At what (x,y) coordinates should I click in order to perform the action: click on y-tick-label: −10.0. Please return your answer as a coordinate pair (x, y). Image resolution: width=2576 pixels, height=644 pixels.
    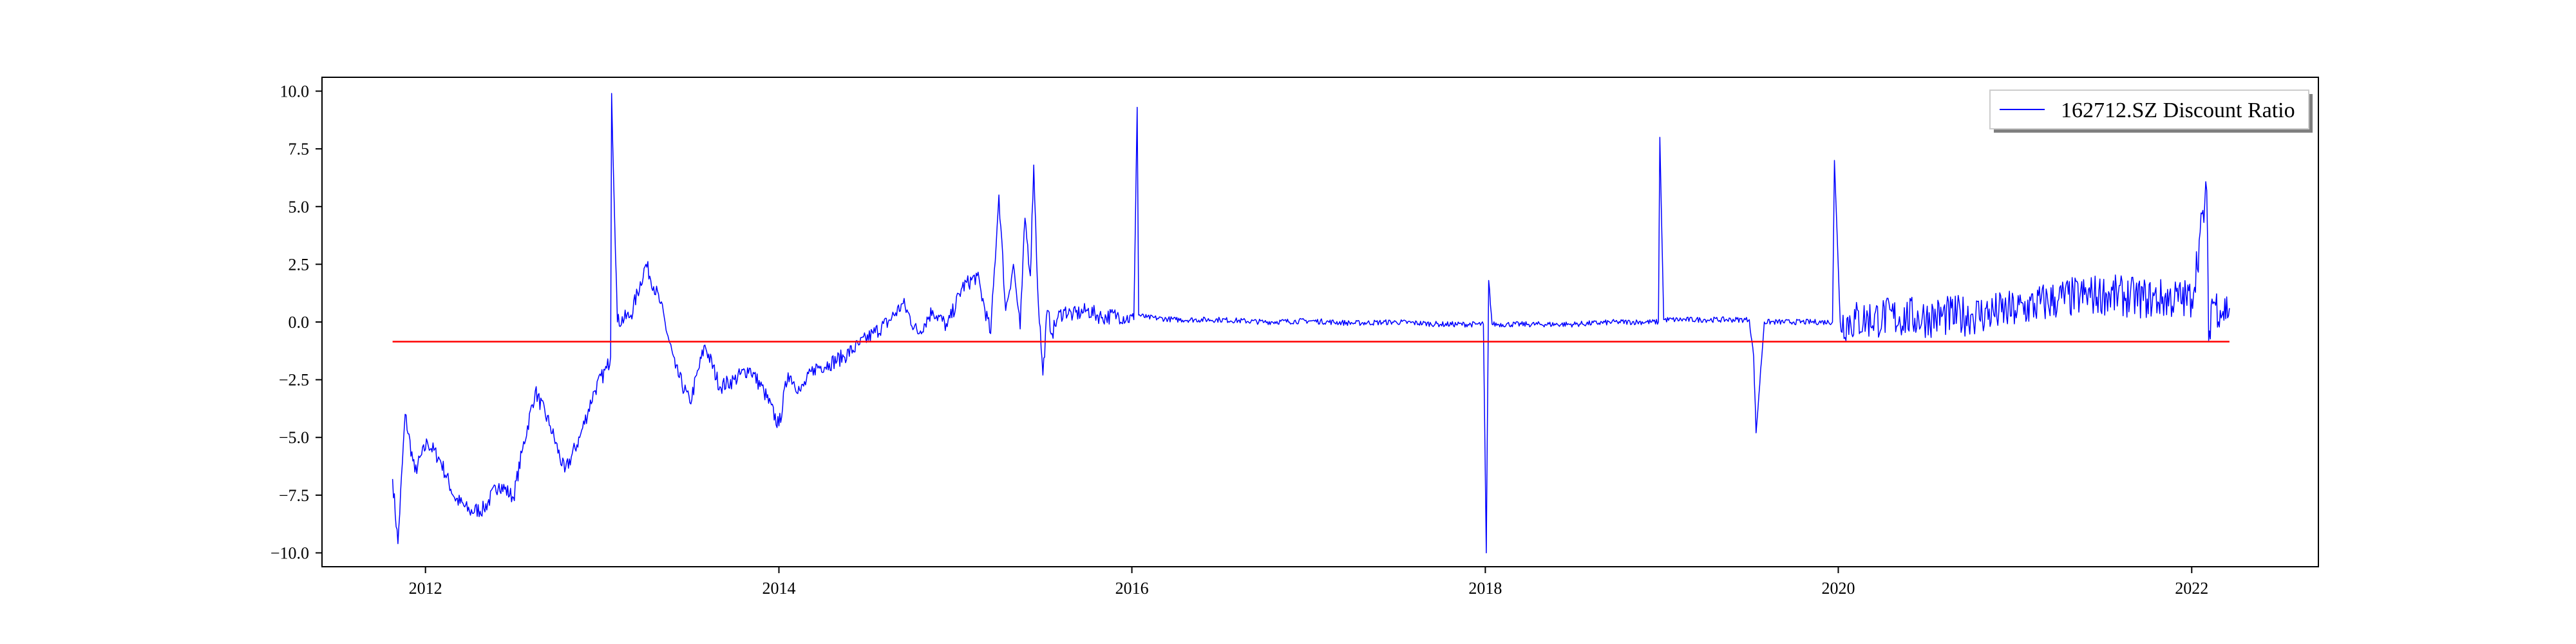
    Looking at the image, I should click on (289, 553).